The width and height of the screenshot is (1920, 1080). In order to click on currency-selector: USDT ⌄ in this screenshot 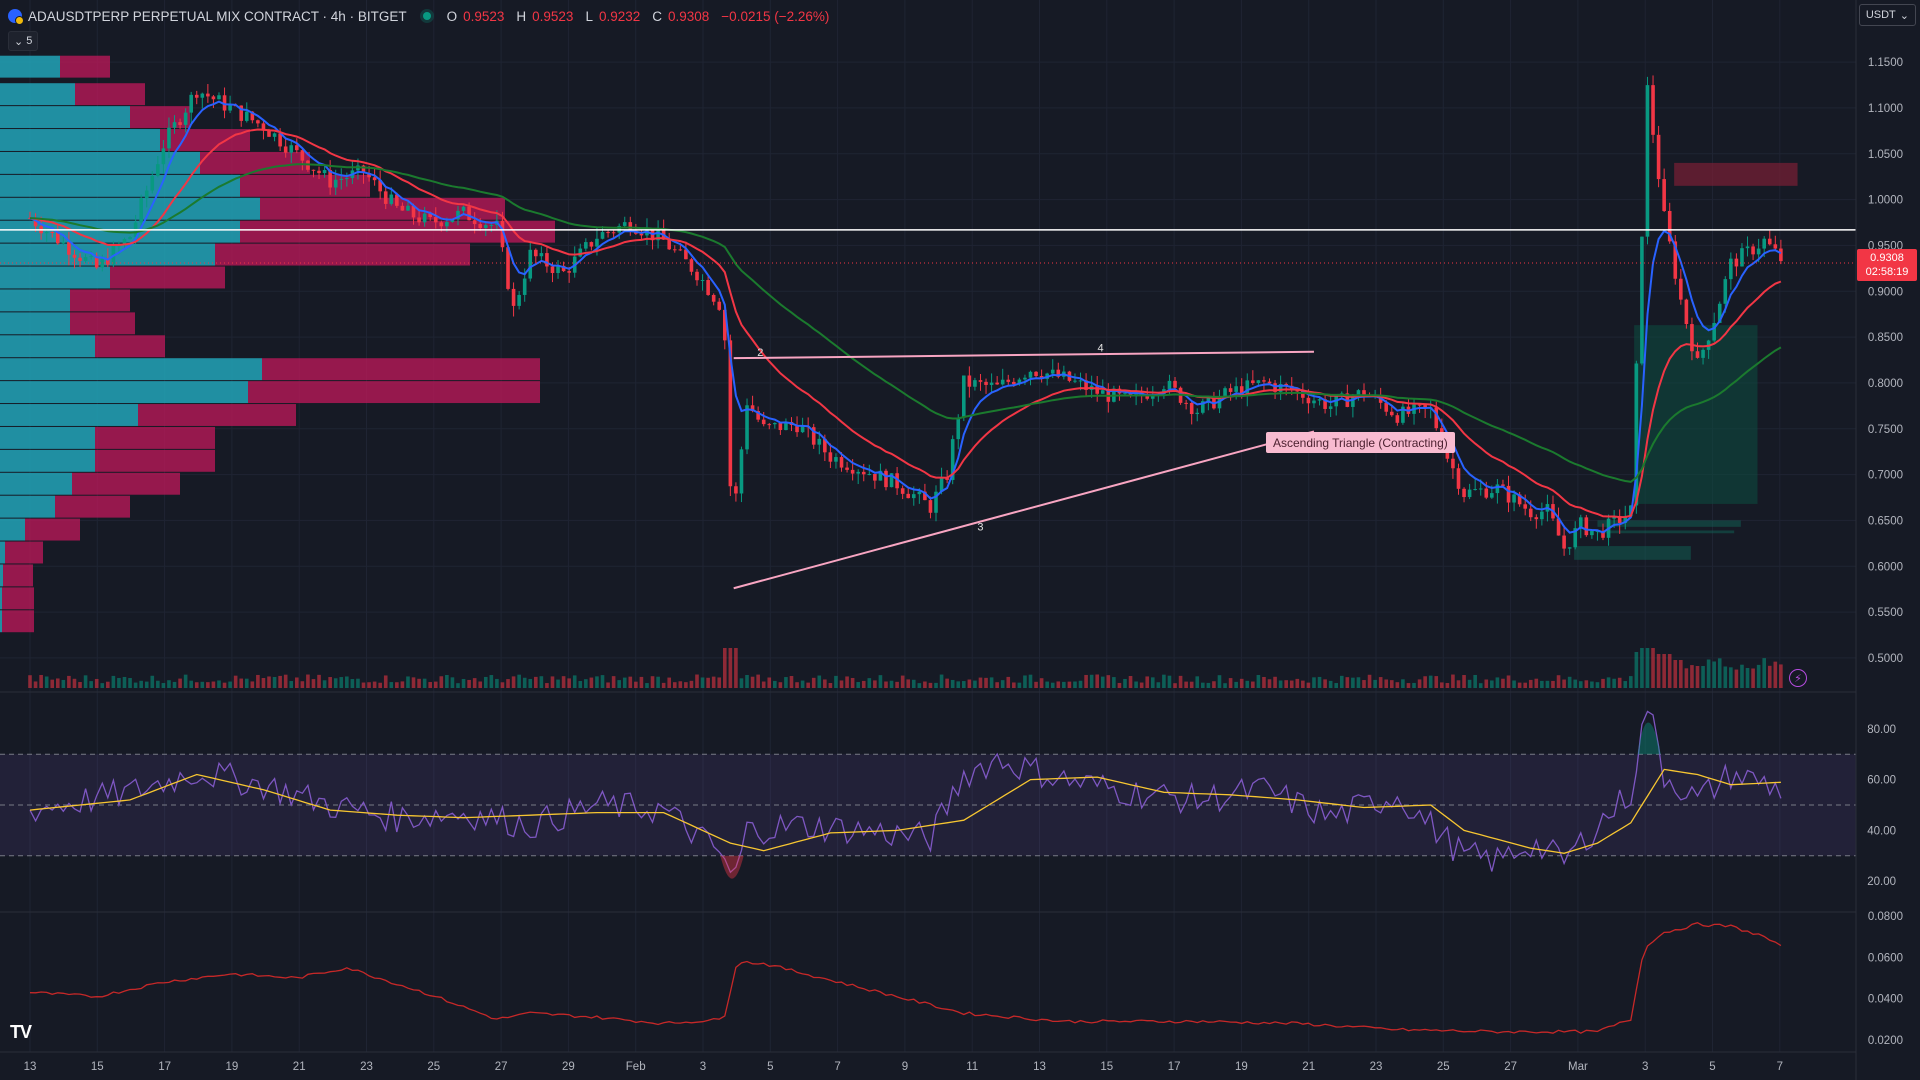, I will do `click(1887, 15)`.